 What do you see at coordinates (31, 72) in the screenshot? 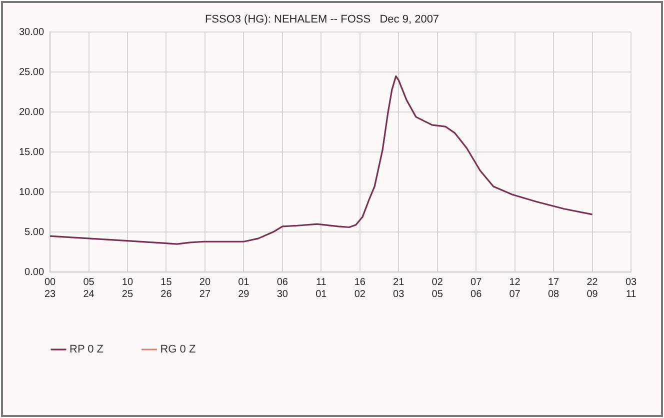
I see `y-tick-label: 25.00` at bounding box center [31, 72].